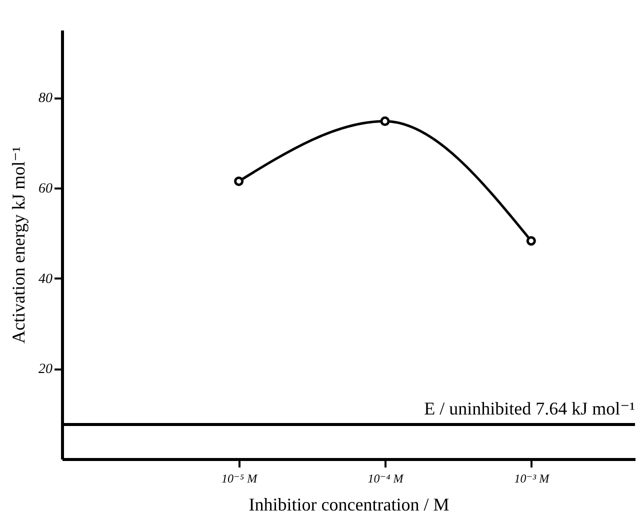 The image size is (641, 524). Describe the element at coordinates (45, 279) in the screenshot. I see `y-tick-label: 40` at that location.